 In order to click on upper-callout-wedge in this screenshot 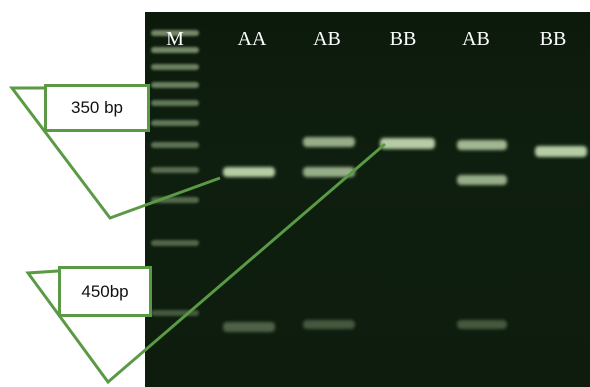, I will do `click(114, 153)`.